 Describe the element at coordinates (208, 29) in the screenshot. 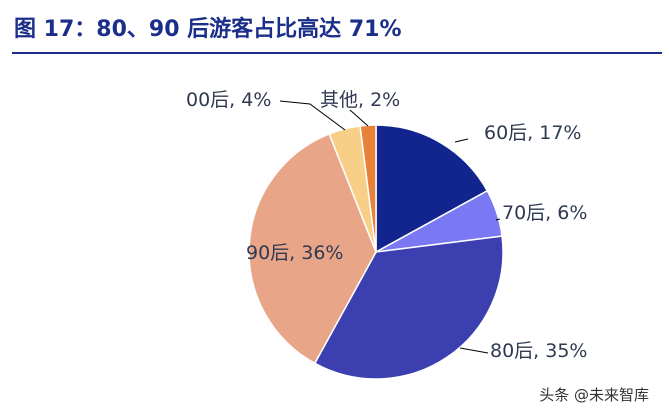

I see `figure-title: 图 17：80、90 后游客占比高达 71%` at that location.